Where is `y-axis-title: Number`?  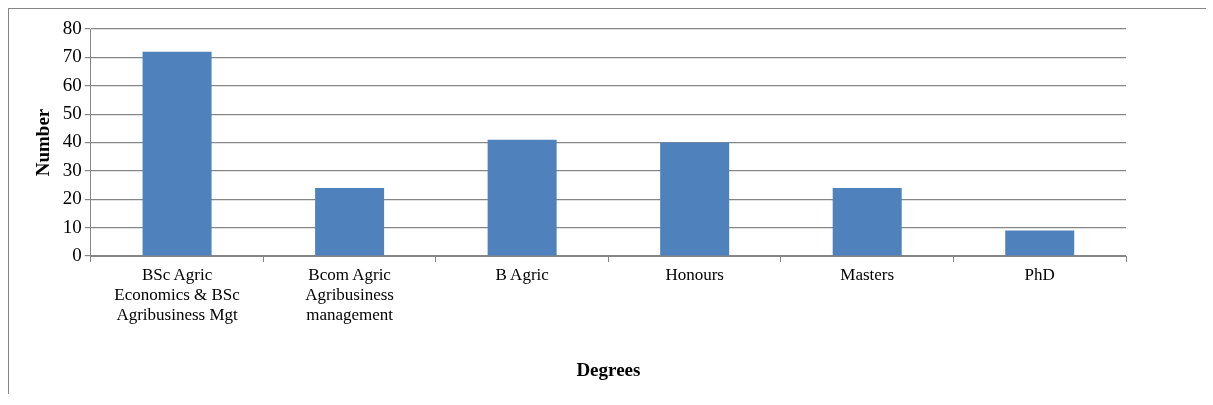 y-axis-title: Number is located at coordinates (43, 142).